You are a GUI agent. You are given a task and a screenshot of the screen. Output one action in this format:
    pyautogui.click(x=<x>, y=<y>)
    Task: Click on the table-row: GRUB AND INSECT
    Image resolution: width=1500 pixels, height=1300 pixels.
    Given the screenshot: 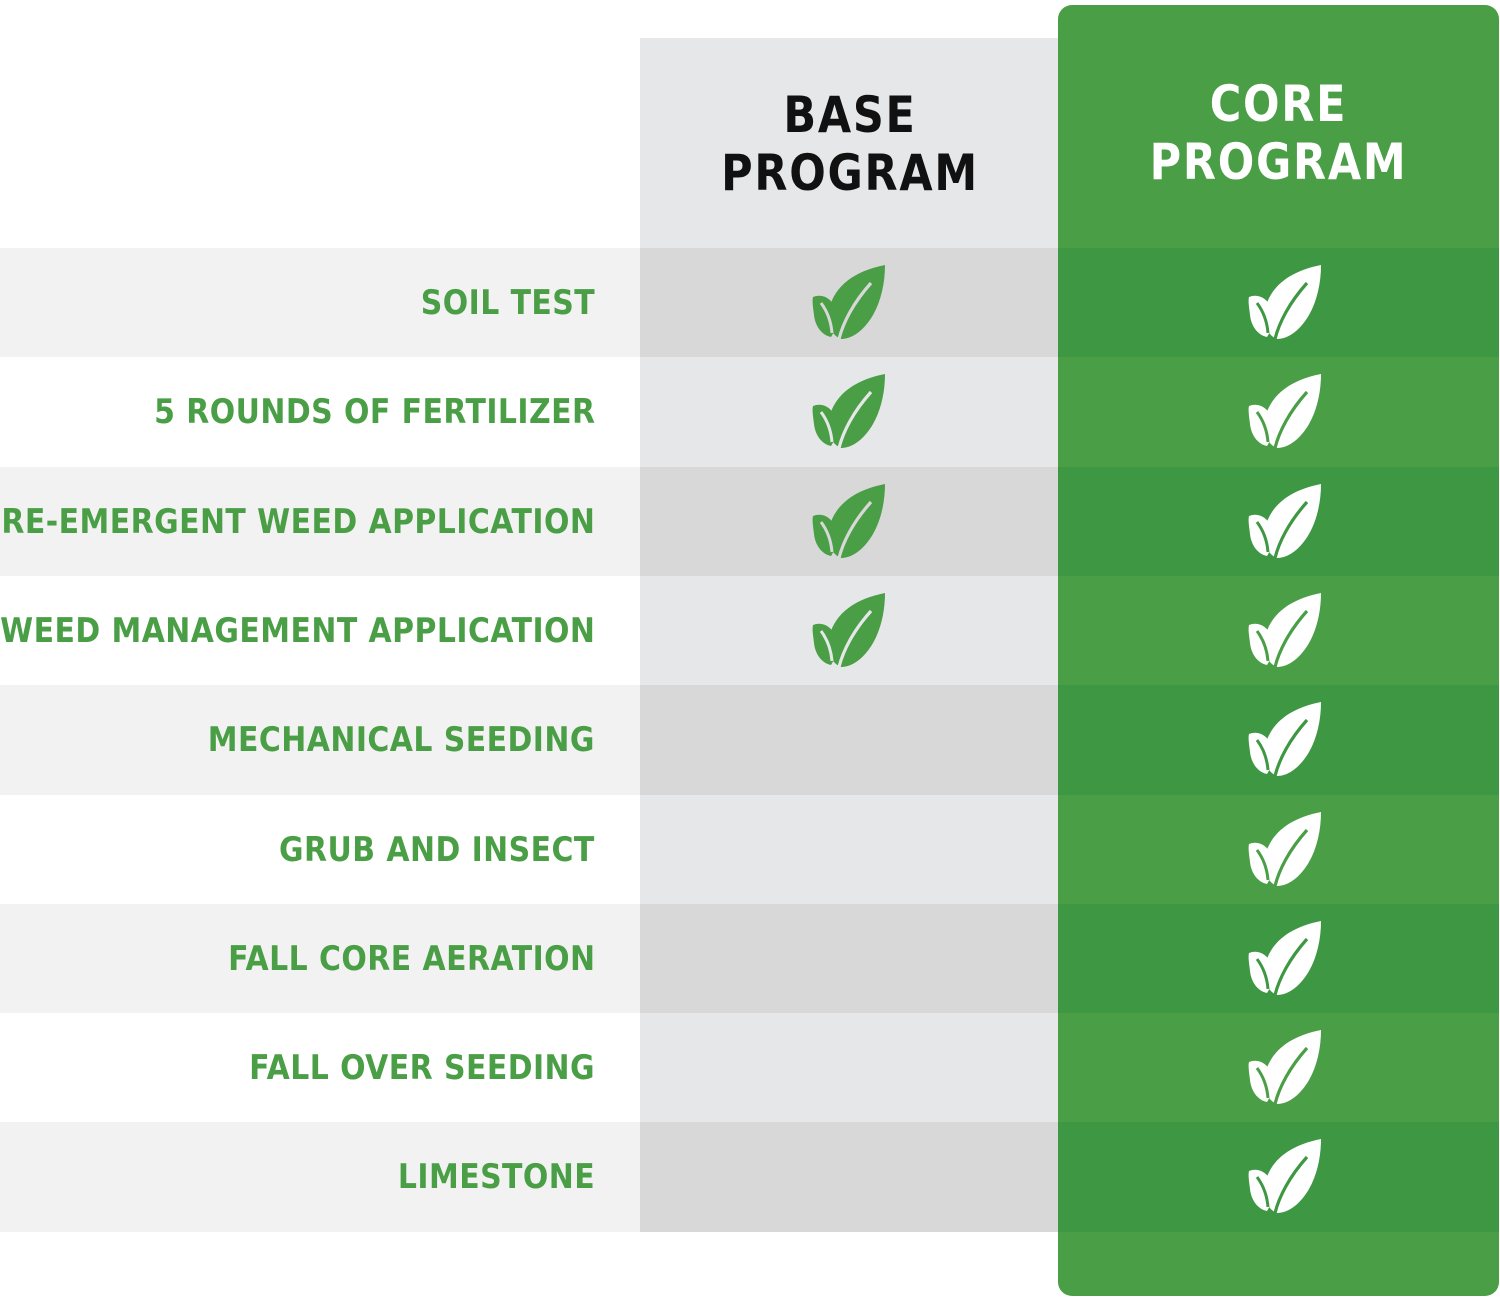 What is the action you would take?
    pyautogui.click(x=750, y=849)
    